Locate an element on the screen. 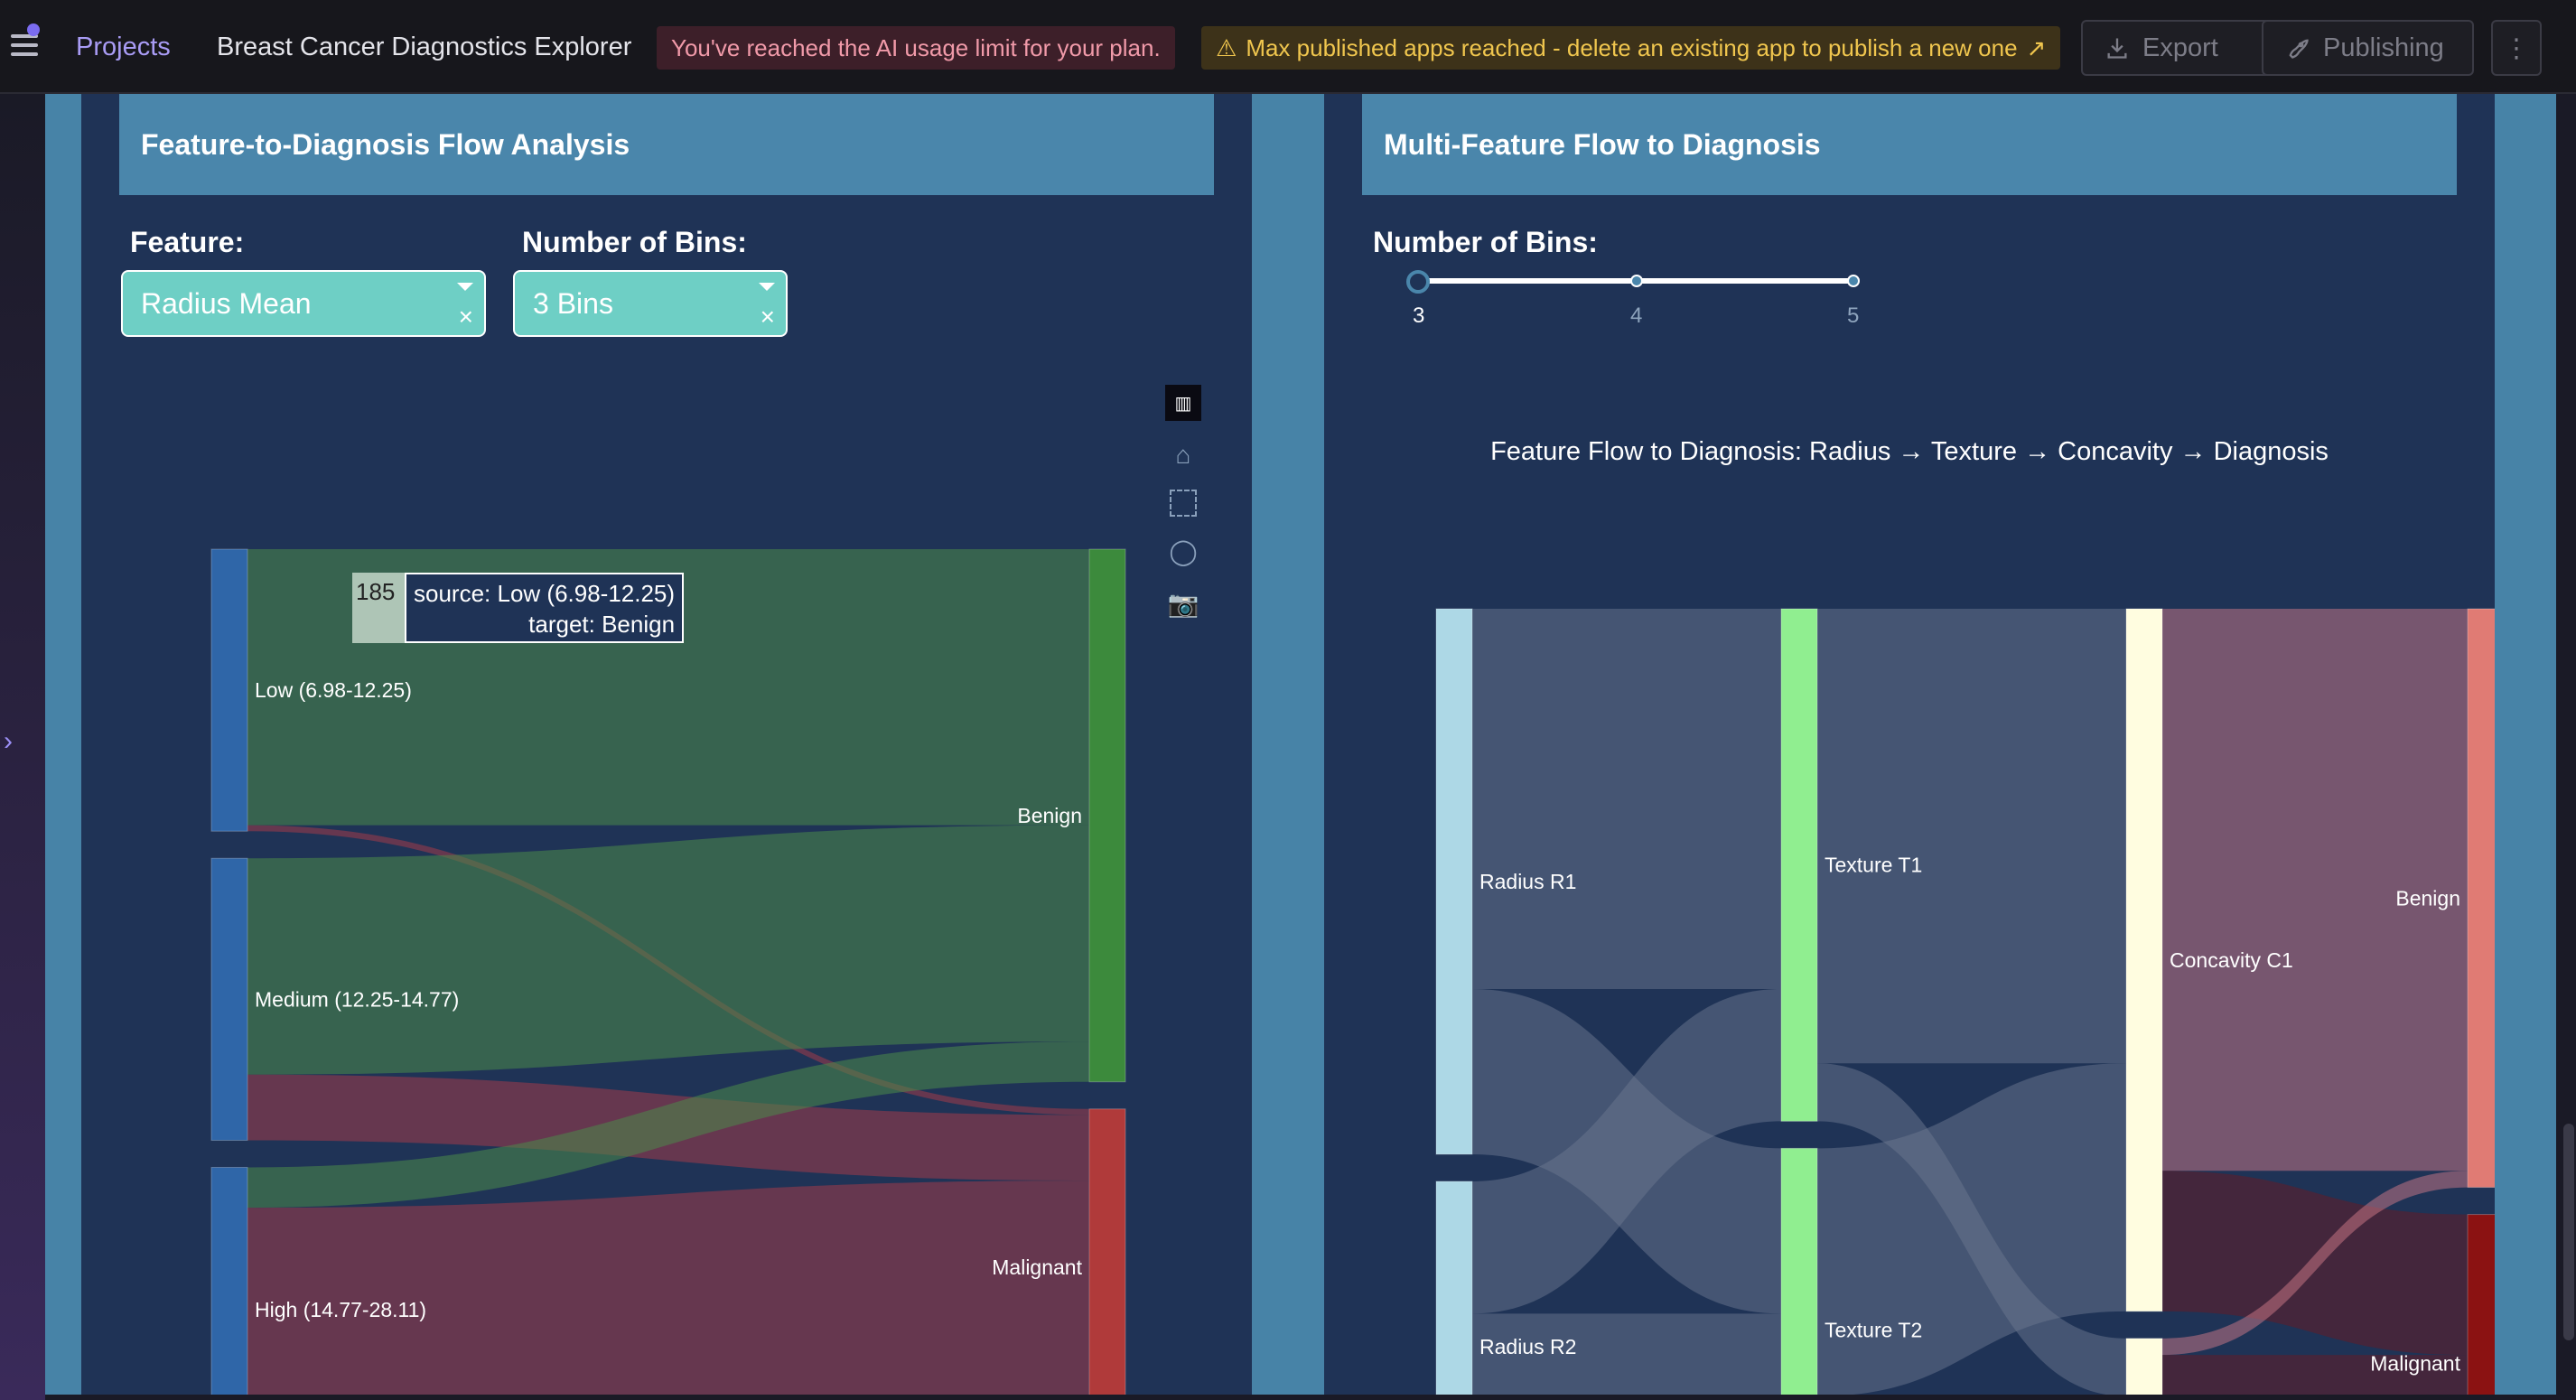  plot-modebar: ▥ ⌂ ◯ 📷 is located at coordinates (1183, 511).